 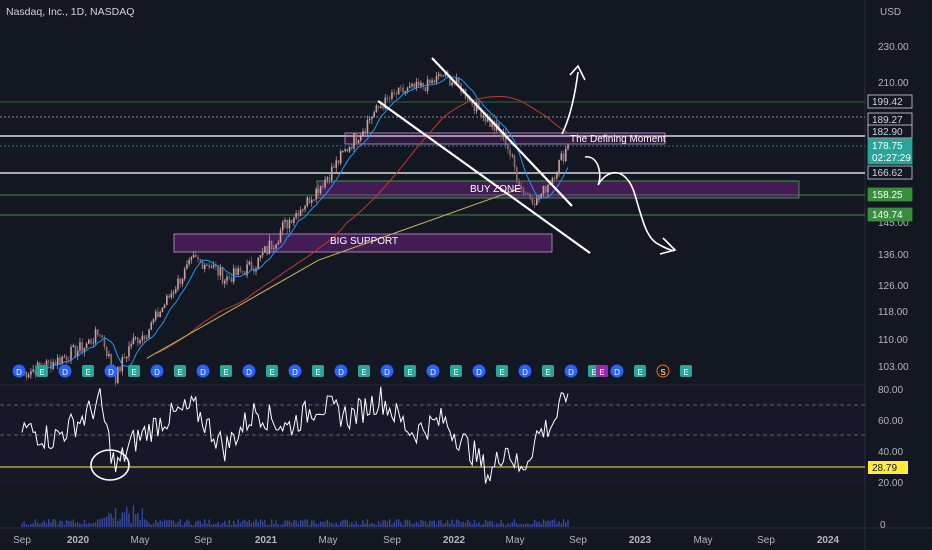 What do you see at coordinates (352, 371) in the screenshot?
I see `event-markers: D E D E D E D E D E D E D E D E D E D E D E D E D E D E S EE` at bounding box center [352, 371].